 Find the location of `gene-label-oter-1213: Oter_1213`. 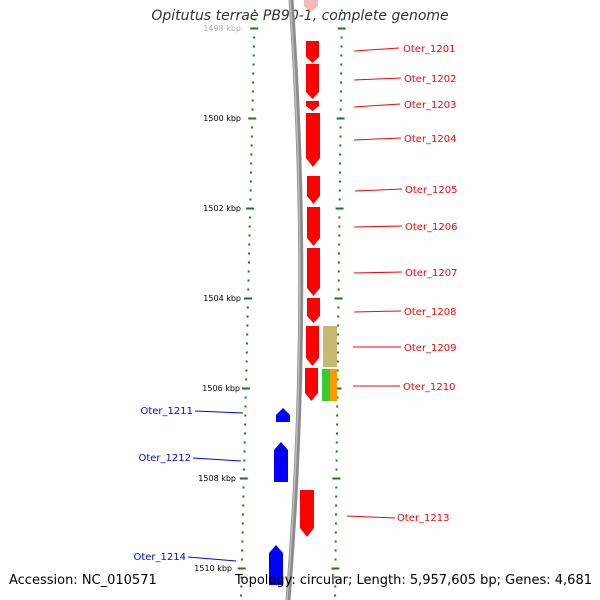

gene-label-oter-1213: Oter_1213 is located at coordinates (423, 518).